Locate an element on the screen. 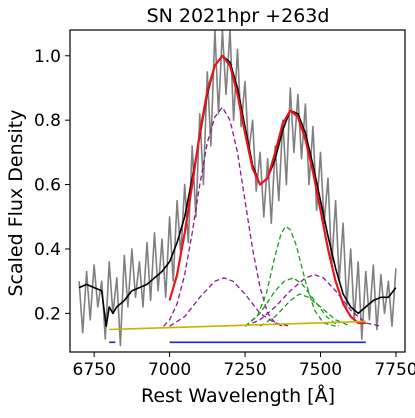  x-tick-label: 7750 is located at coordinates (394, 370).